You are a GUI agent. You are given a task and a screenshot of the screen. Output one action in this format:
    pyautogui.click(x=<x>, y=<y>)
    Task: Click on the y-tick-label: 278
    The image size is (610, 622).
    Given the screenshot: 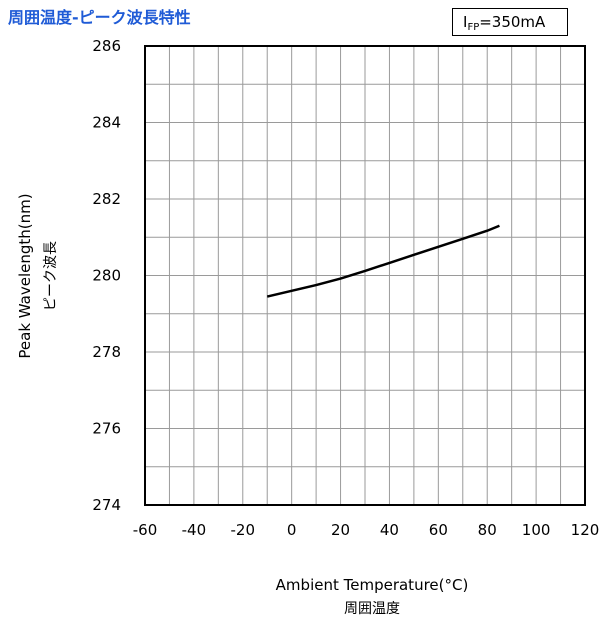 What is the action you would take?
    pyautogui.click(x=106, y=352)
    